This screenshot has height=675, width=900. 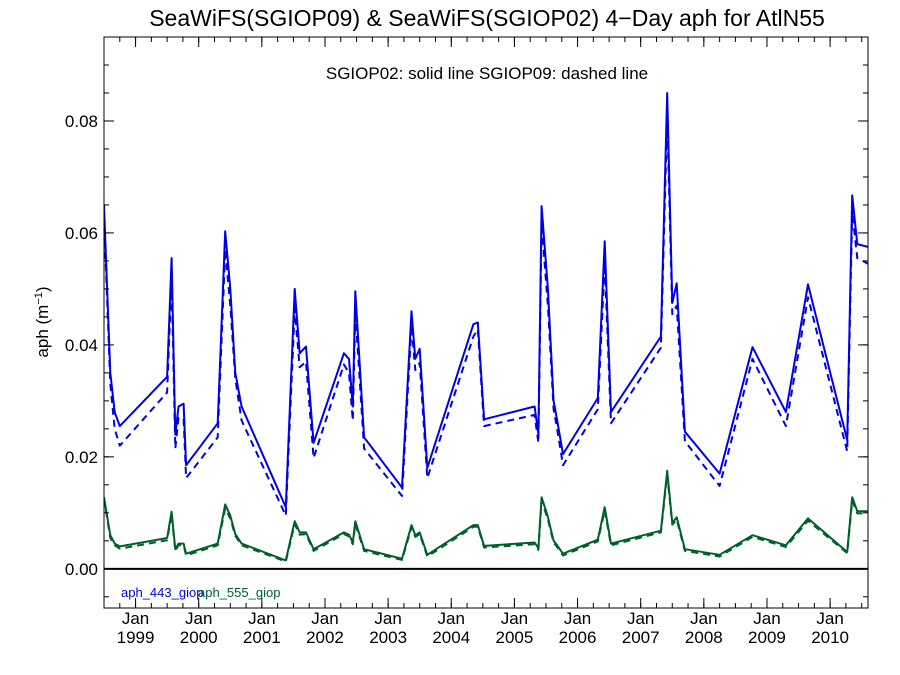 I want to click on y-tick-label: 0.02, so click(x=81, y=457).